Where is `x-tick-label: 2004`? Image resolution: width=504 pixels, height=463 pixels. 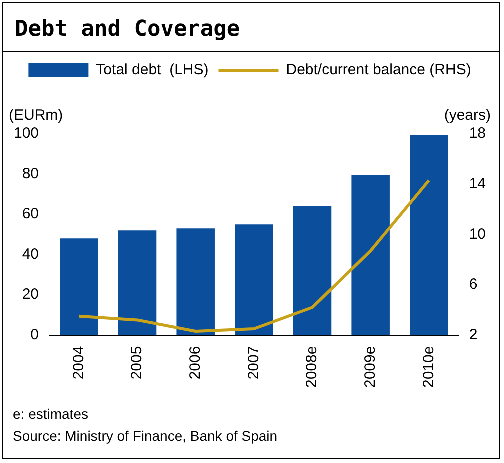 x-tick-label: 2004 is located at coordinates (79, 363).